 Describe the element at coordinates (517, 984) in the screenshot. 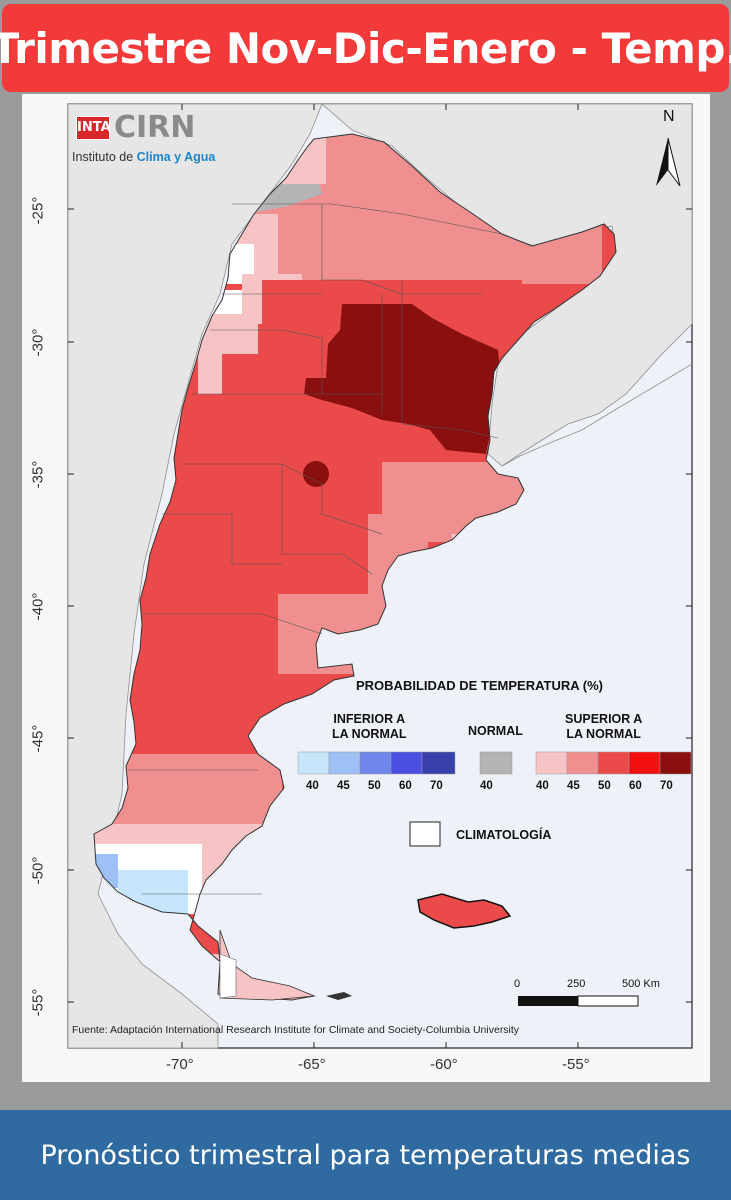

I see `scale-label-0: 0` at that location.